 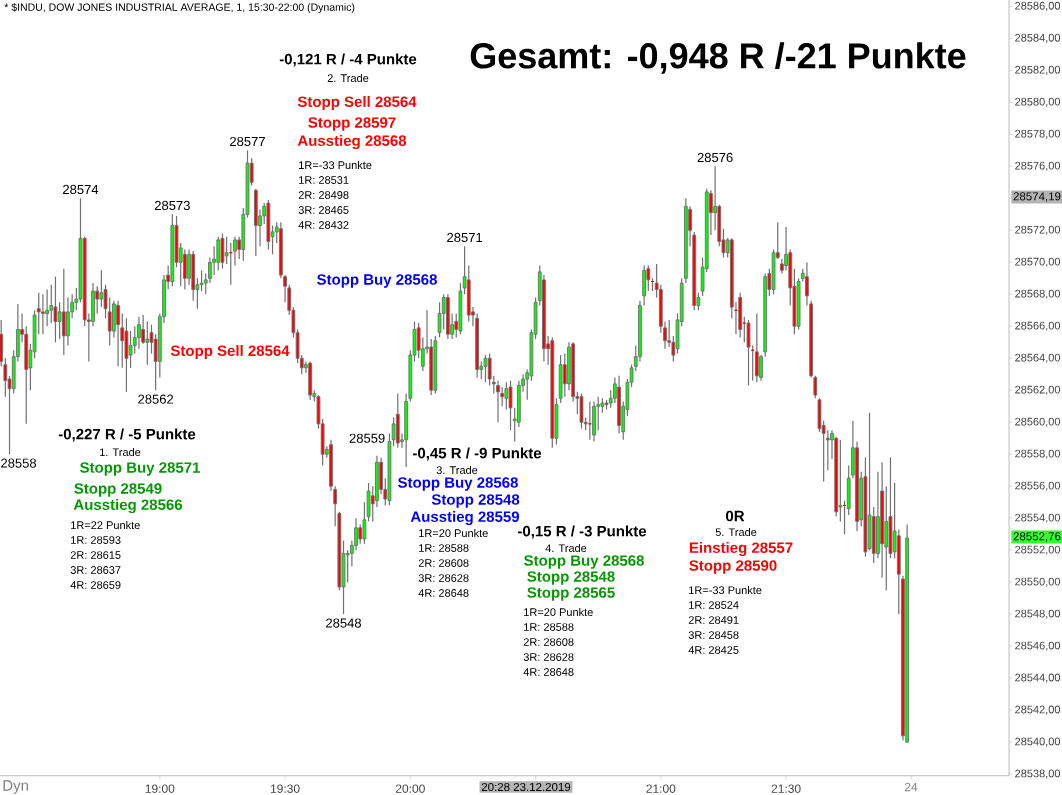 I want to click on annotation: 2R: 28615, so click(x=95, y=555).